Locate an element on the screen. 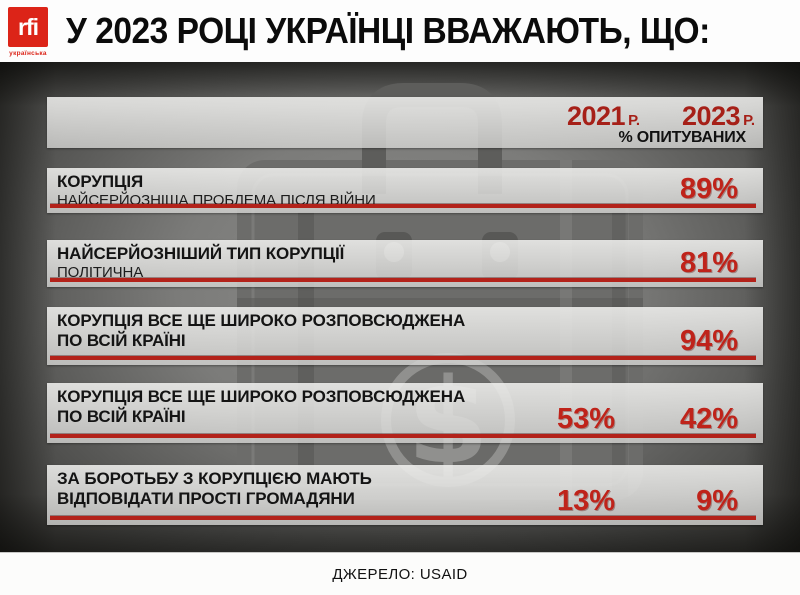 This screenshot has width=800, height=595. source-label: ДЖЕРЕЛО: USAID is located at coordinates (400, 574).